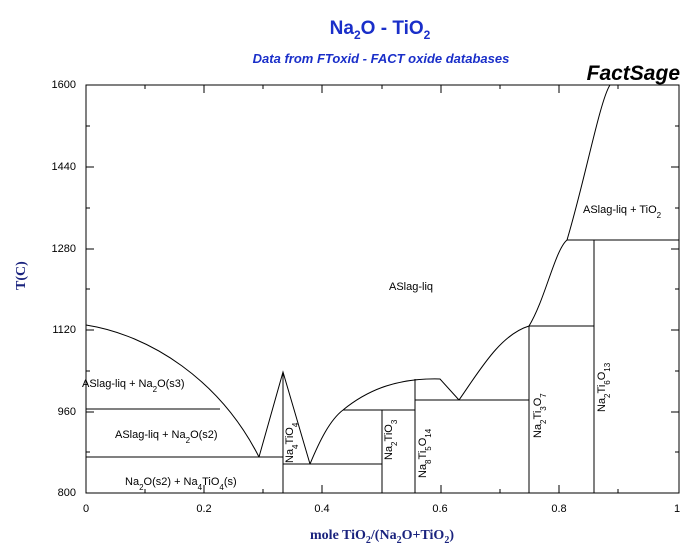  Describe the element at coordinates (133, 386) in the screenshot. I see `region-label-liq-na2o-s3: ASlag-liq + Na2O(s3)` at that location.